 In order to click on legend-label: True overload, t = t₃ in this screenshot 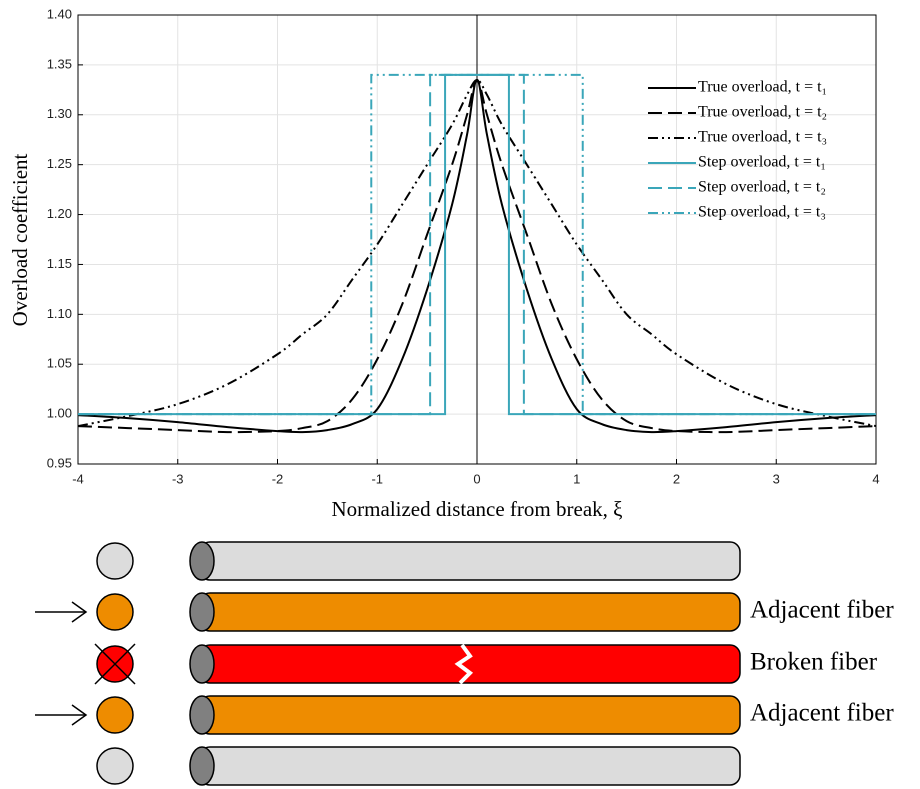, I will do `click(762, 137)`.